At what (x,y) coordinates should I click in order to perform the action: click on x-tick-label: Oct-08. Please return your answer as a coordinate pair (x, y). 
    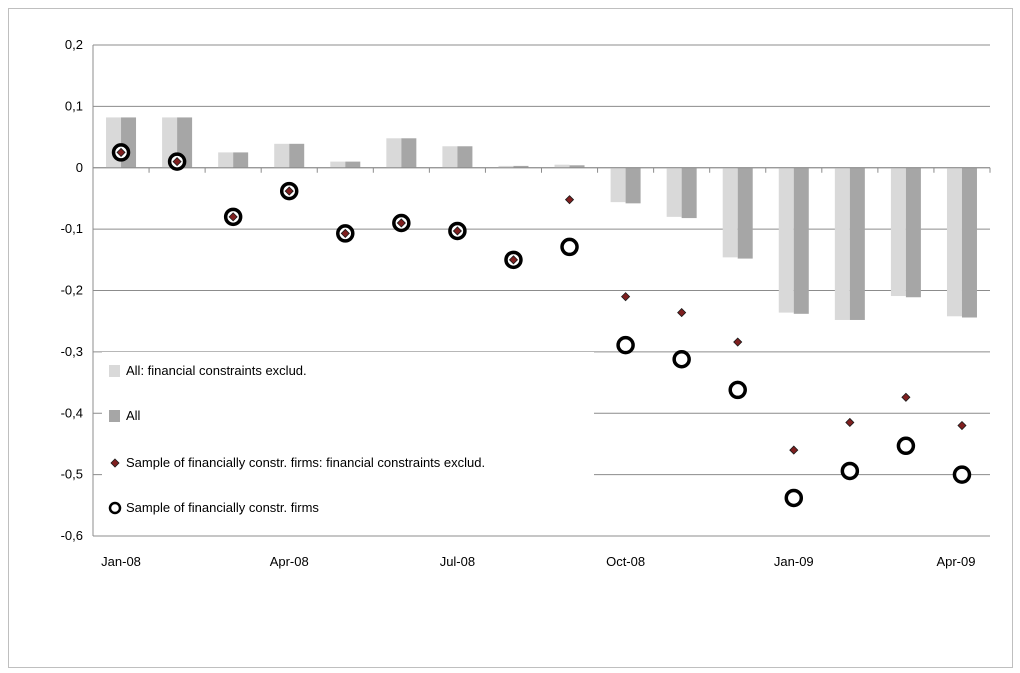
    Looking at the image, I should click on (625, 561).